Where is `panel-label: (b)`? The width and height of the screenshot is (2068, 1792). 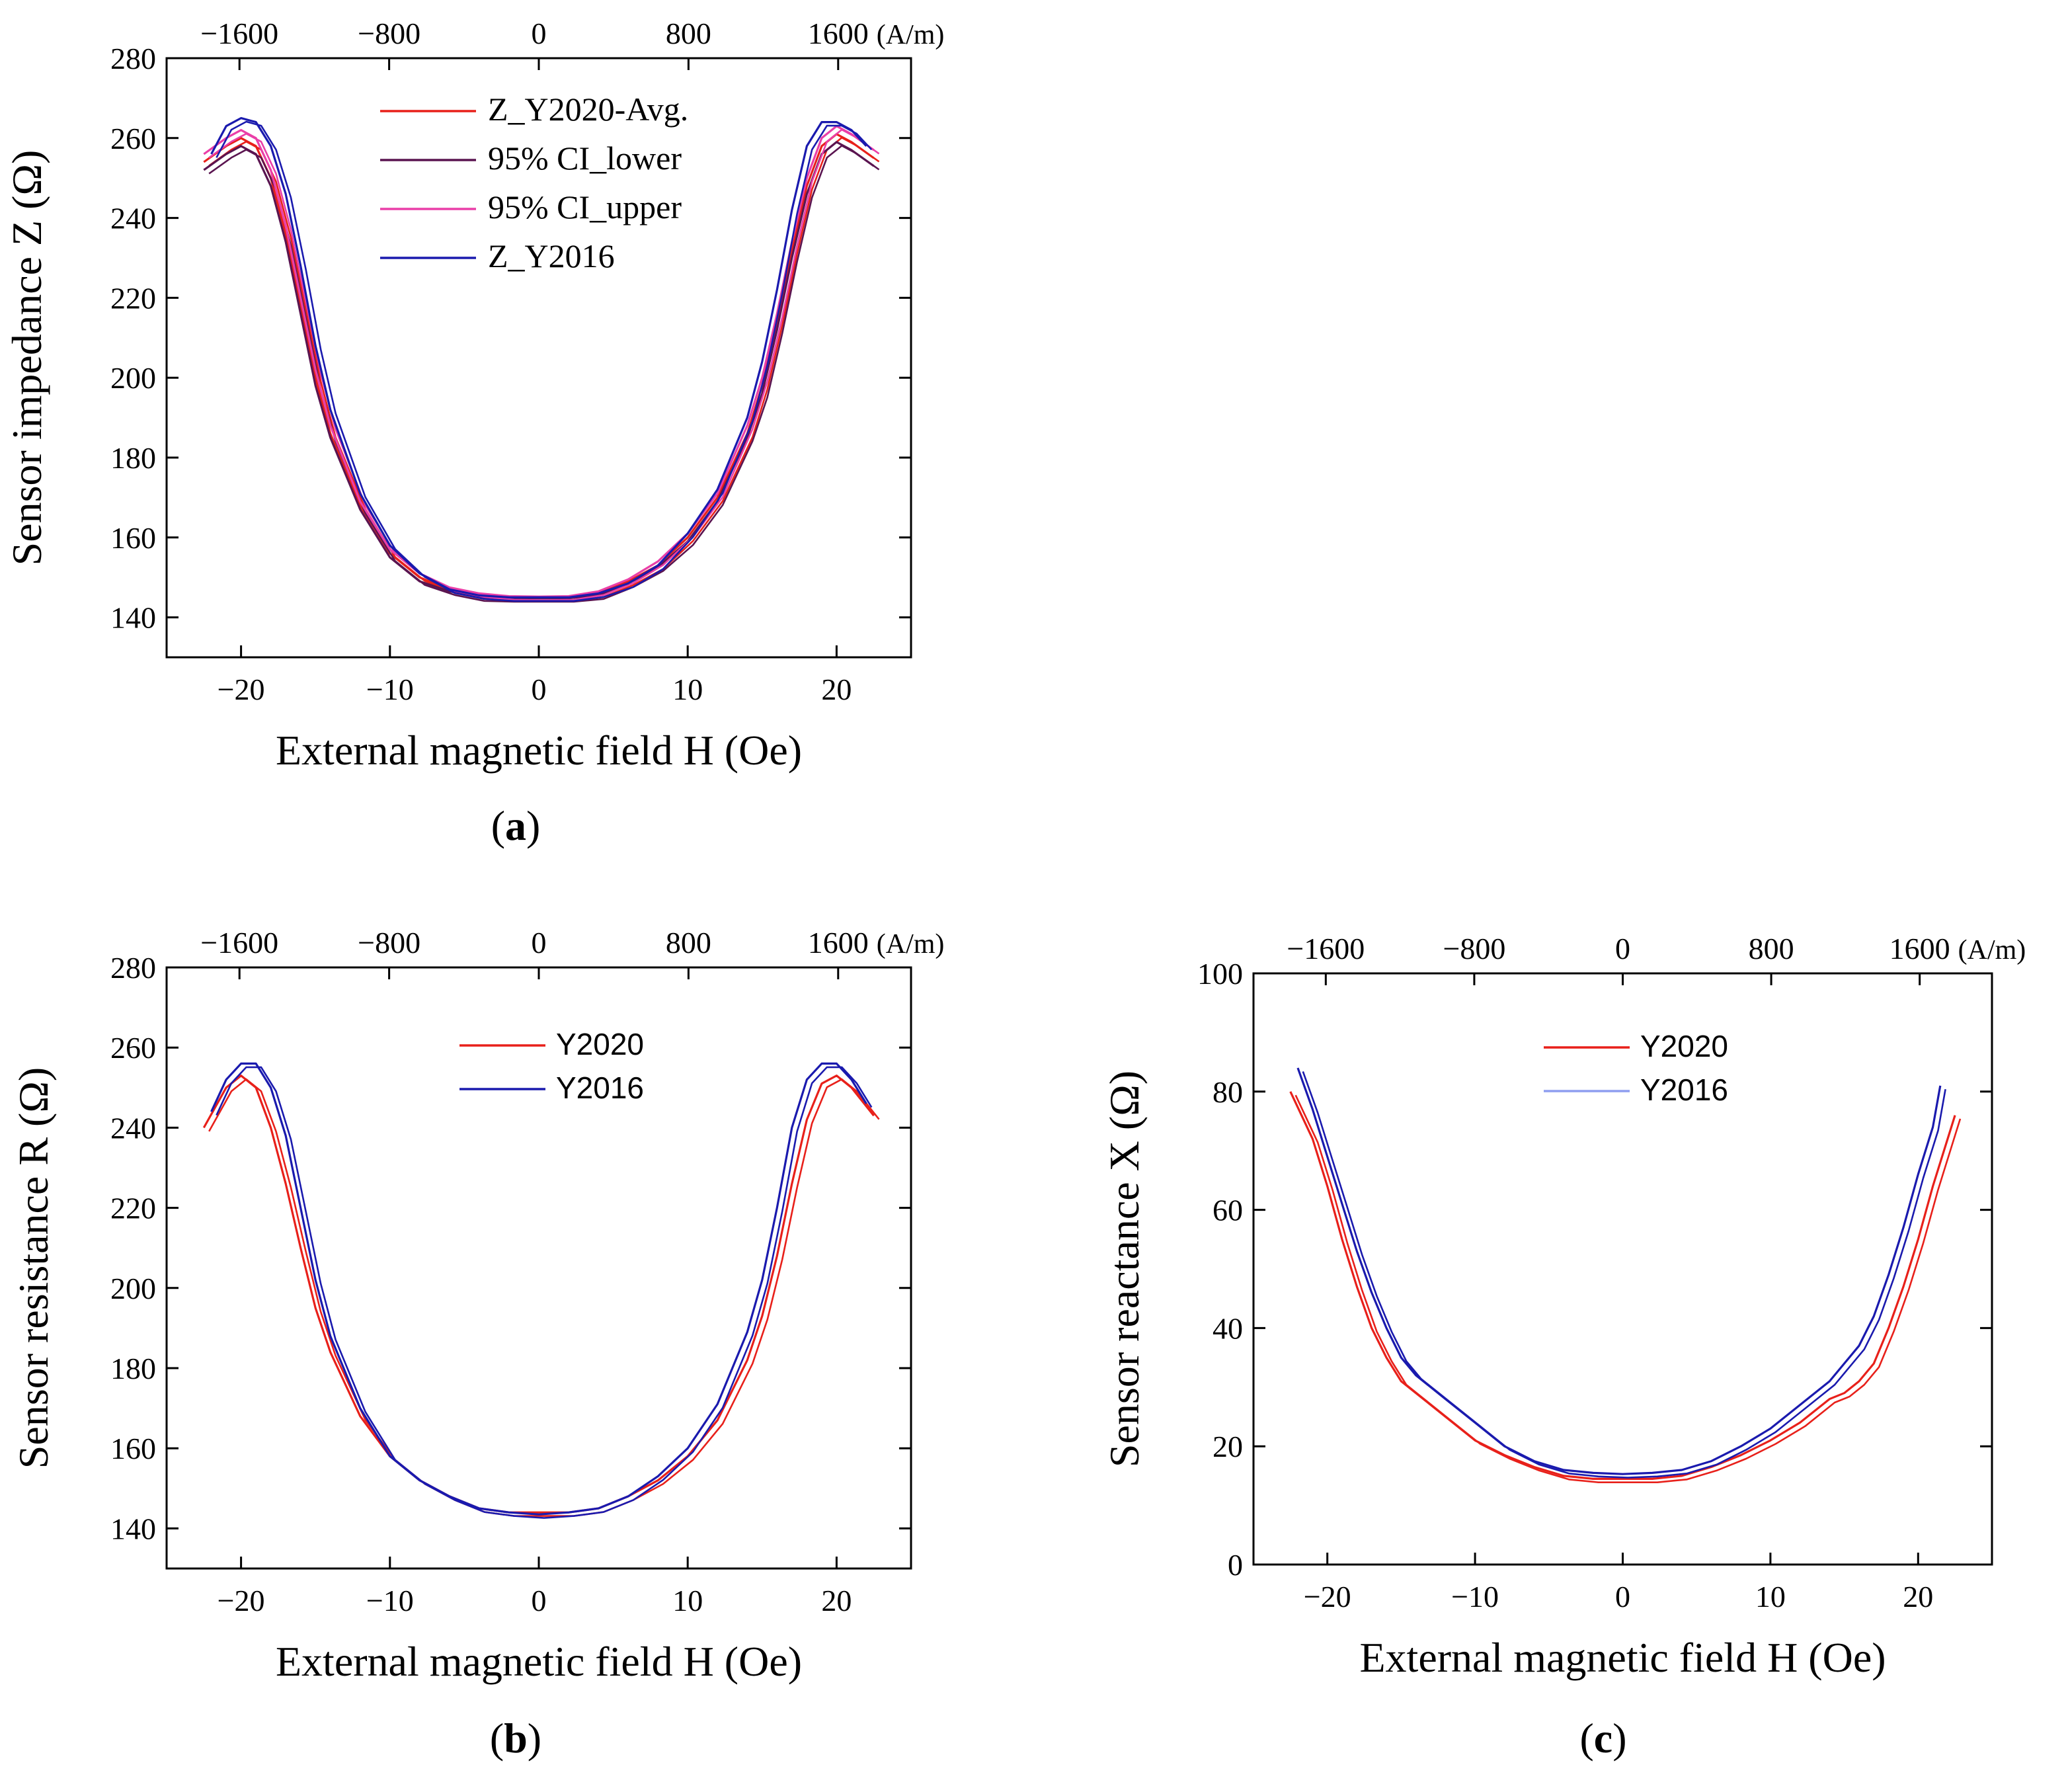 panel-label: (b) is located at coordinates (515, 1739).